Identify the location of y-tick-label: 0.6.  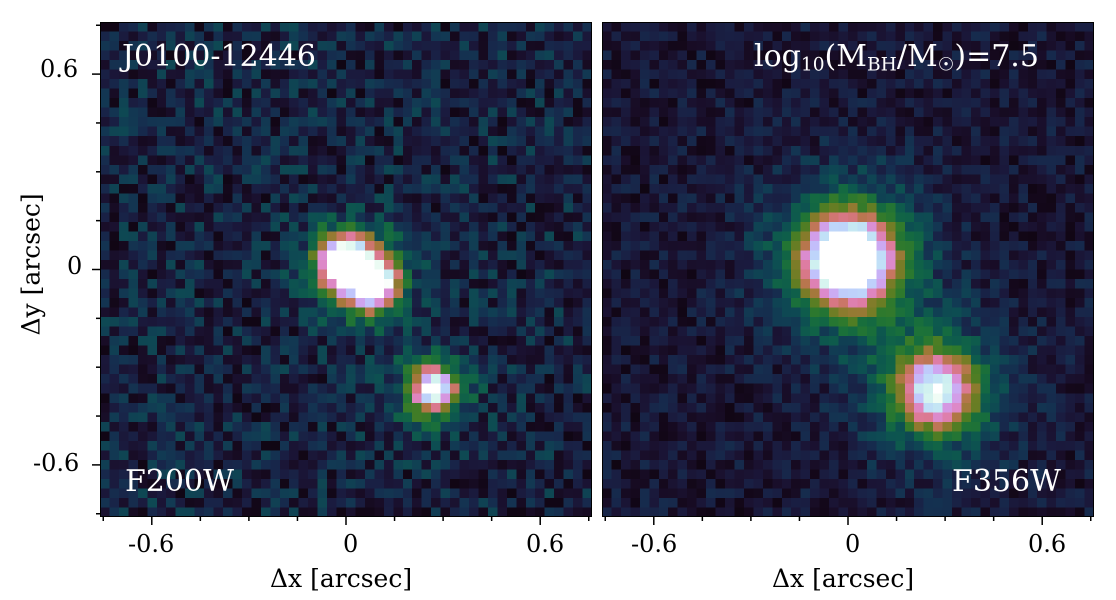
(59, 69).